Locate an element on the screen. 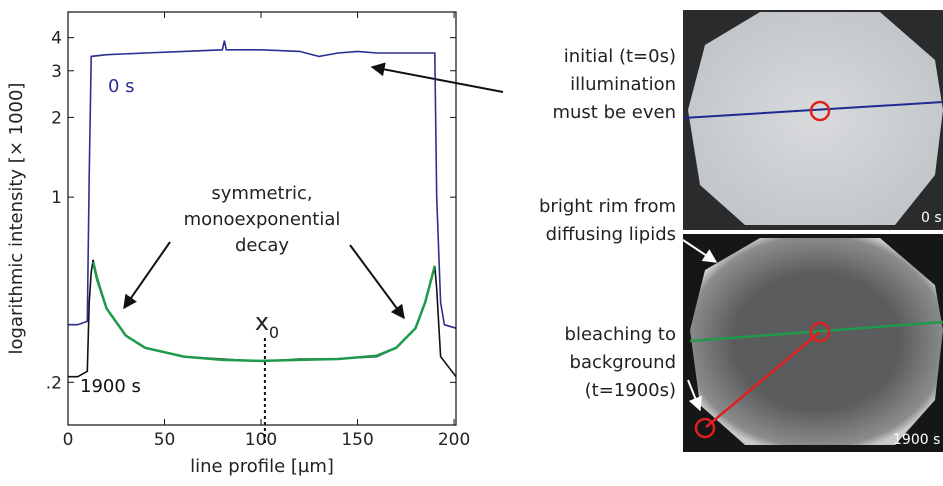 This screenshot has width=943, height=486. x0-subscript: 0 is located at coordinates (274, 332).